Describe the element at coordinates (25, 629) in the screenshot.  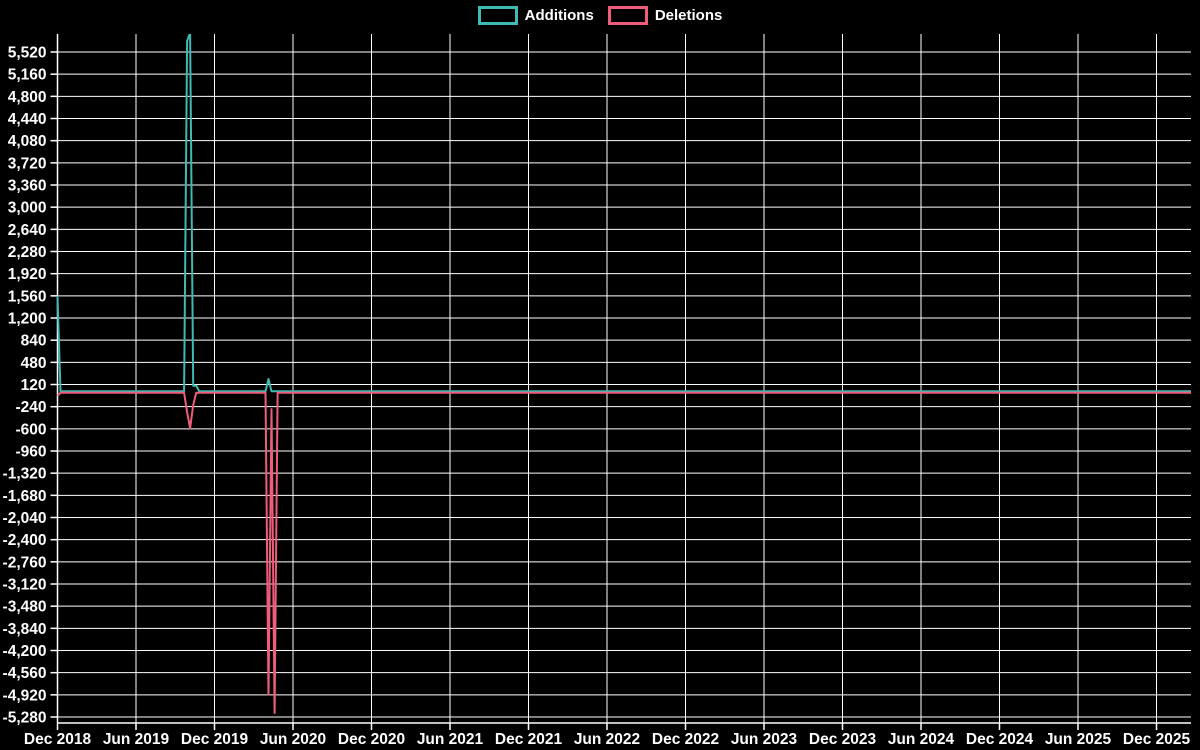
I see `y-tick-label: -3,840` at that location.